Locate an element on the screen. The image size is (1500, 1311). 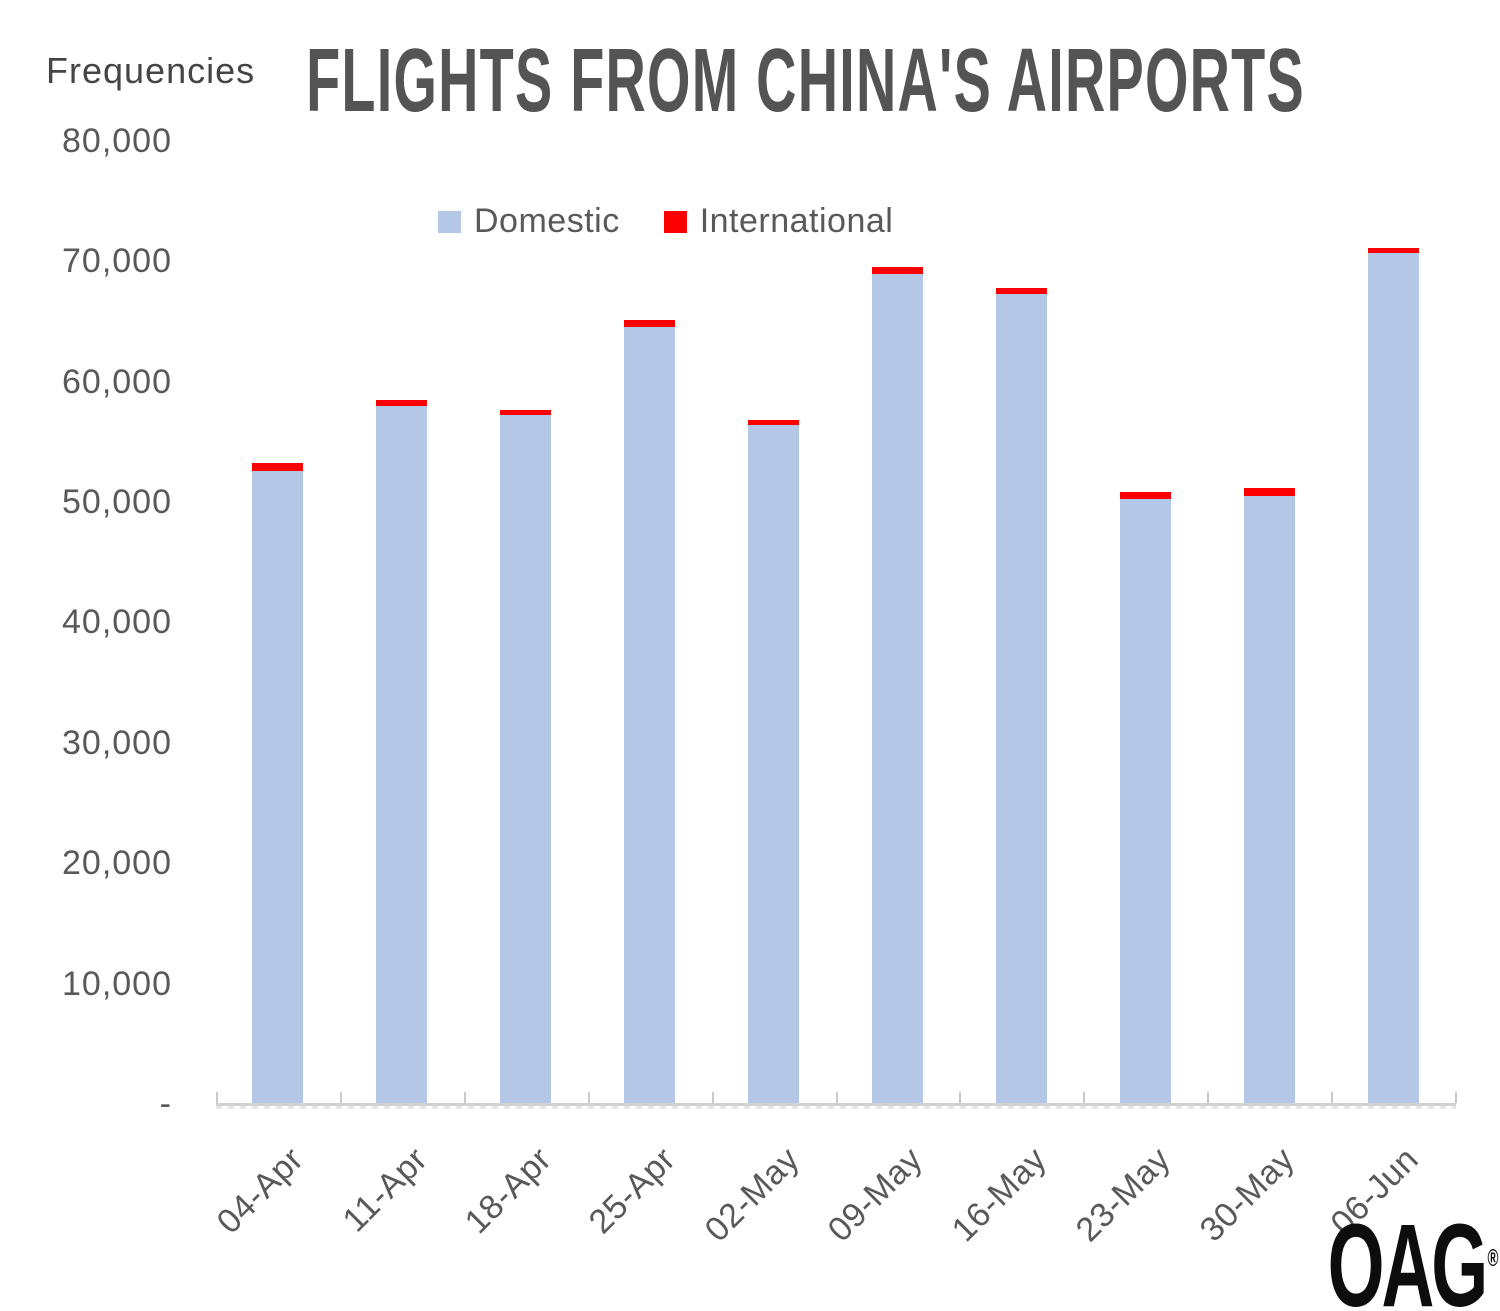
y-axis-label-10000: 10,000 is located at coordinates (117, 983).